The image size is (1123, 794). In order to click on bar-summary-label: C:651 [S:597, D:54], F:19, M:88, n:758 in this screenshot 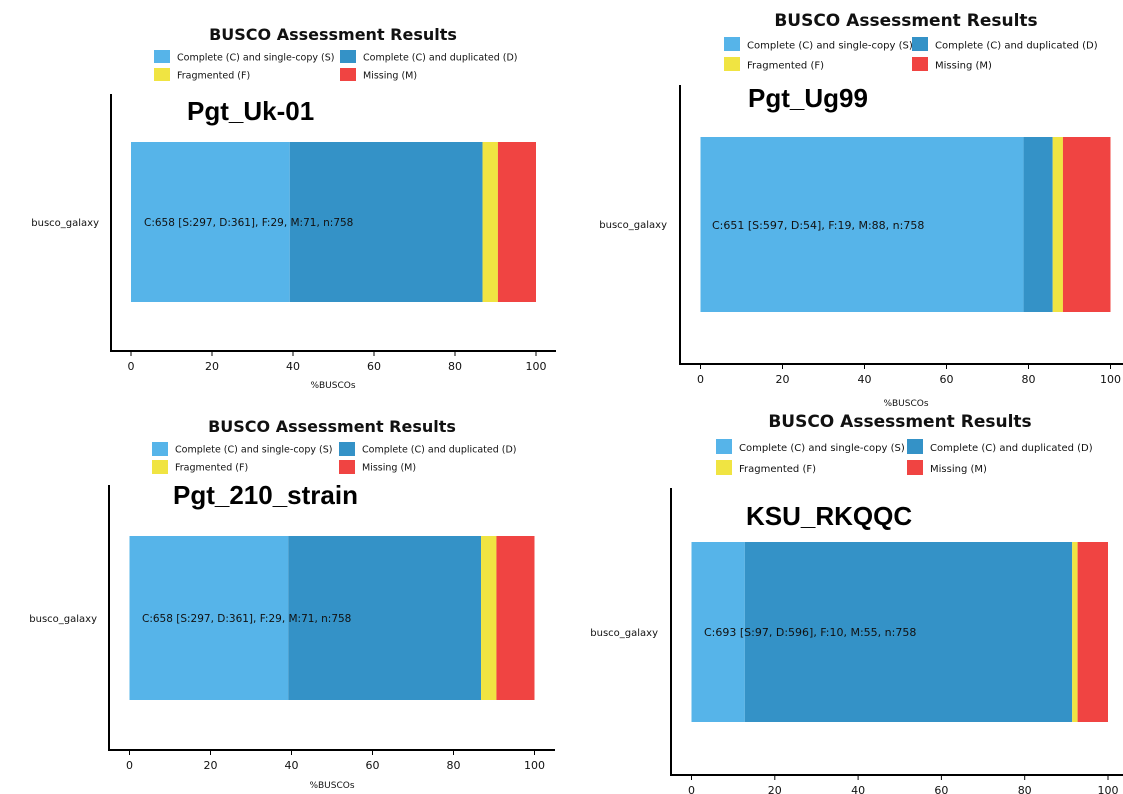, I will do `click(818, 225)`.